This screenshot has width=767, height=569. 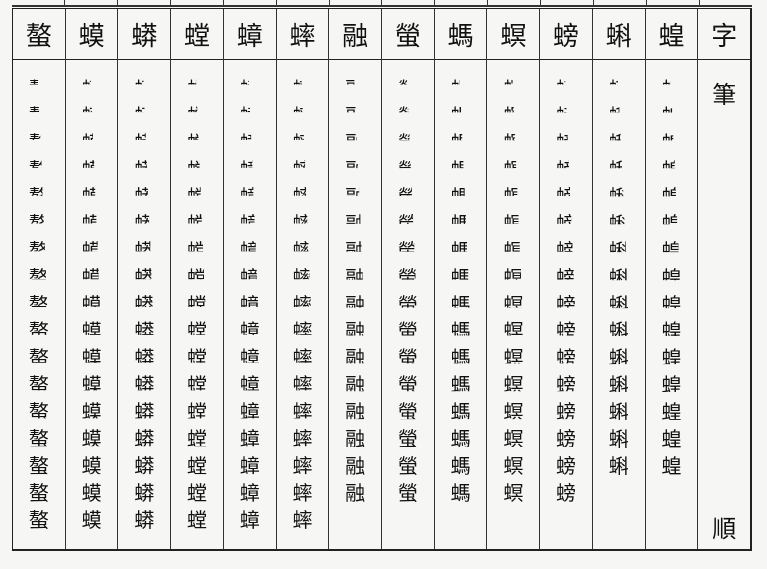 What do you see at coordinates (619, 279) in the screenshot?
I see `character-column: 蝌蝌蝌蝌蝌蝌蝌蝌蝌蝌蝌蝌蝌蝌蝌蝌` at bounding box center [619, 279].